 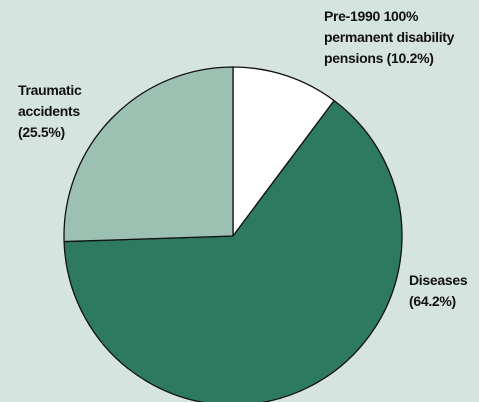 I want to click on category-label: Diseases, so click(x=438, y=280).